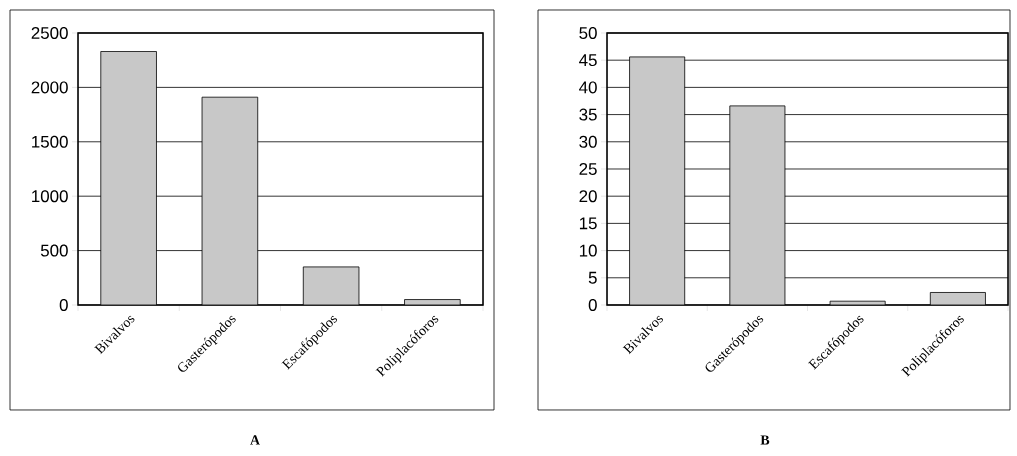 Image resolution: width=1017 pixels, height=456 pixels. What do you see at coordinates (588, 223) in the screenshot?
I see `y-tick-label: 15` at bounding box center [588, 223].